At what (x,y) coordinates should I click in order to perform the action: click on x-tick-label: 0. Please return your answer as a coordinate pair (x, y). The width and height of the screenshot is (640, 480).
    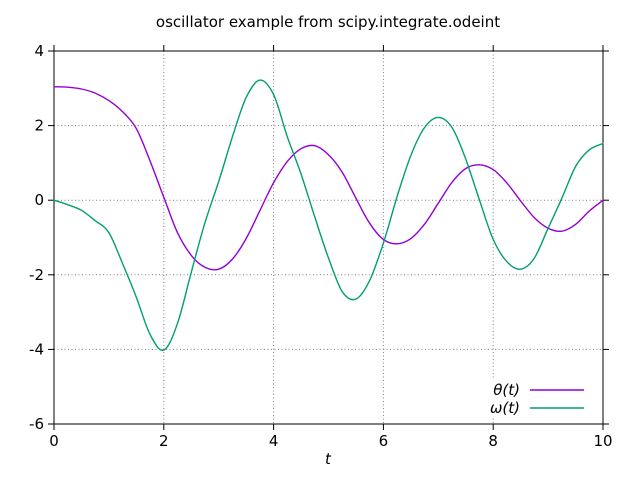
    Looking at the image, I should click on (54, 441).